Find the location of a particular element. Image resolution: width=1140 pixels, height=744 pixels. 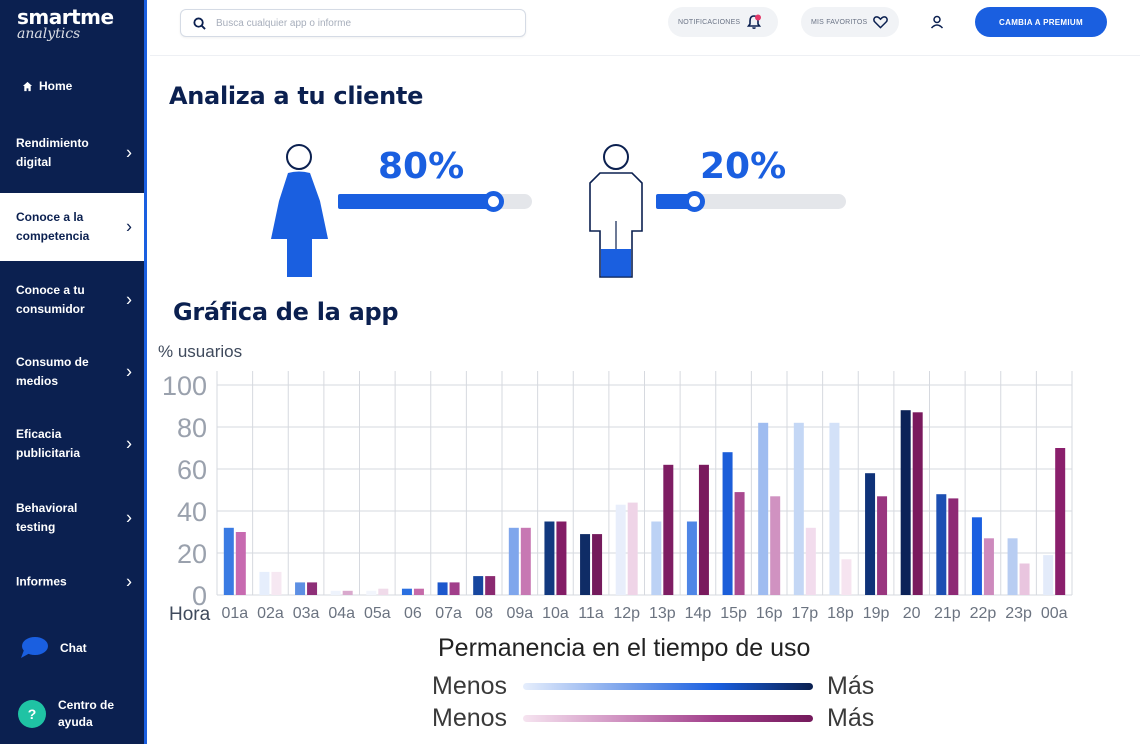

bar-09a-s2 is located at coordinates (525, 561).